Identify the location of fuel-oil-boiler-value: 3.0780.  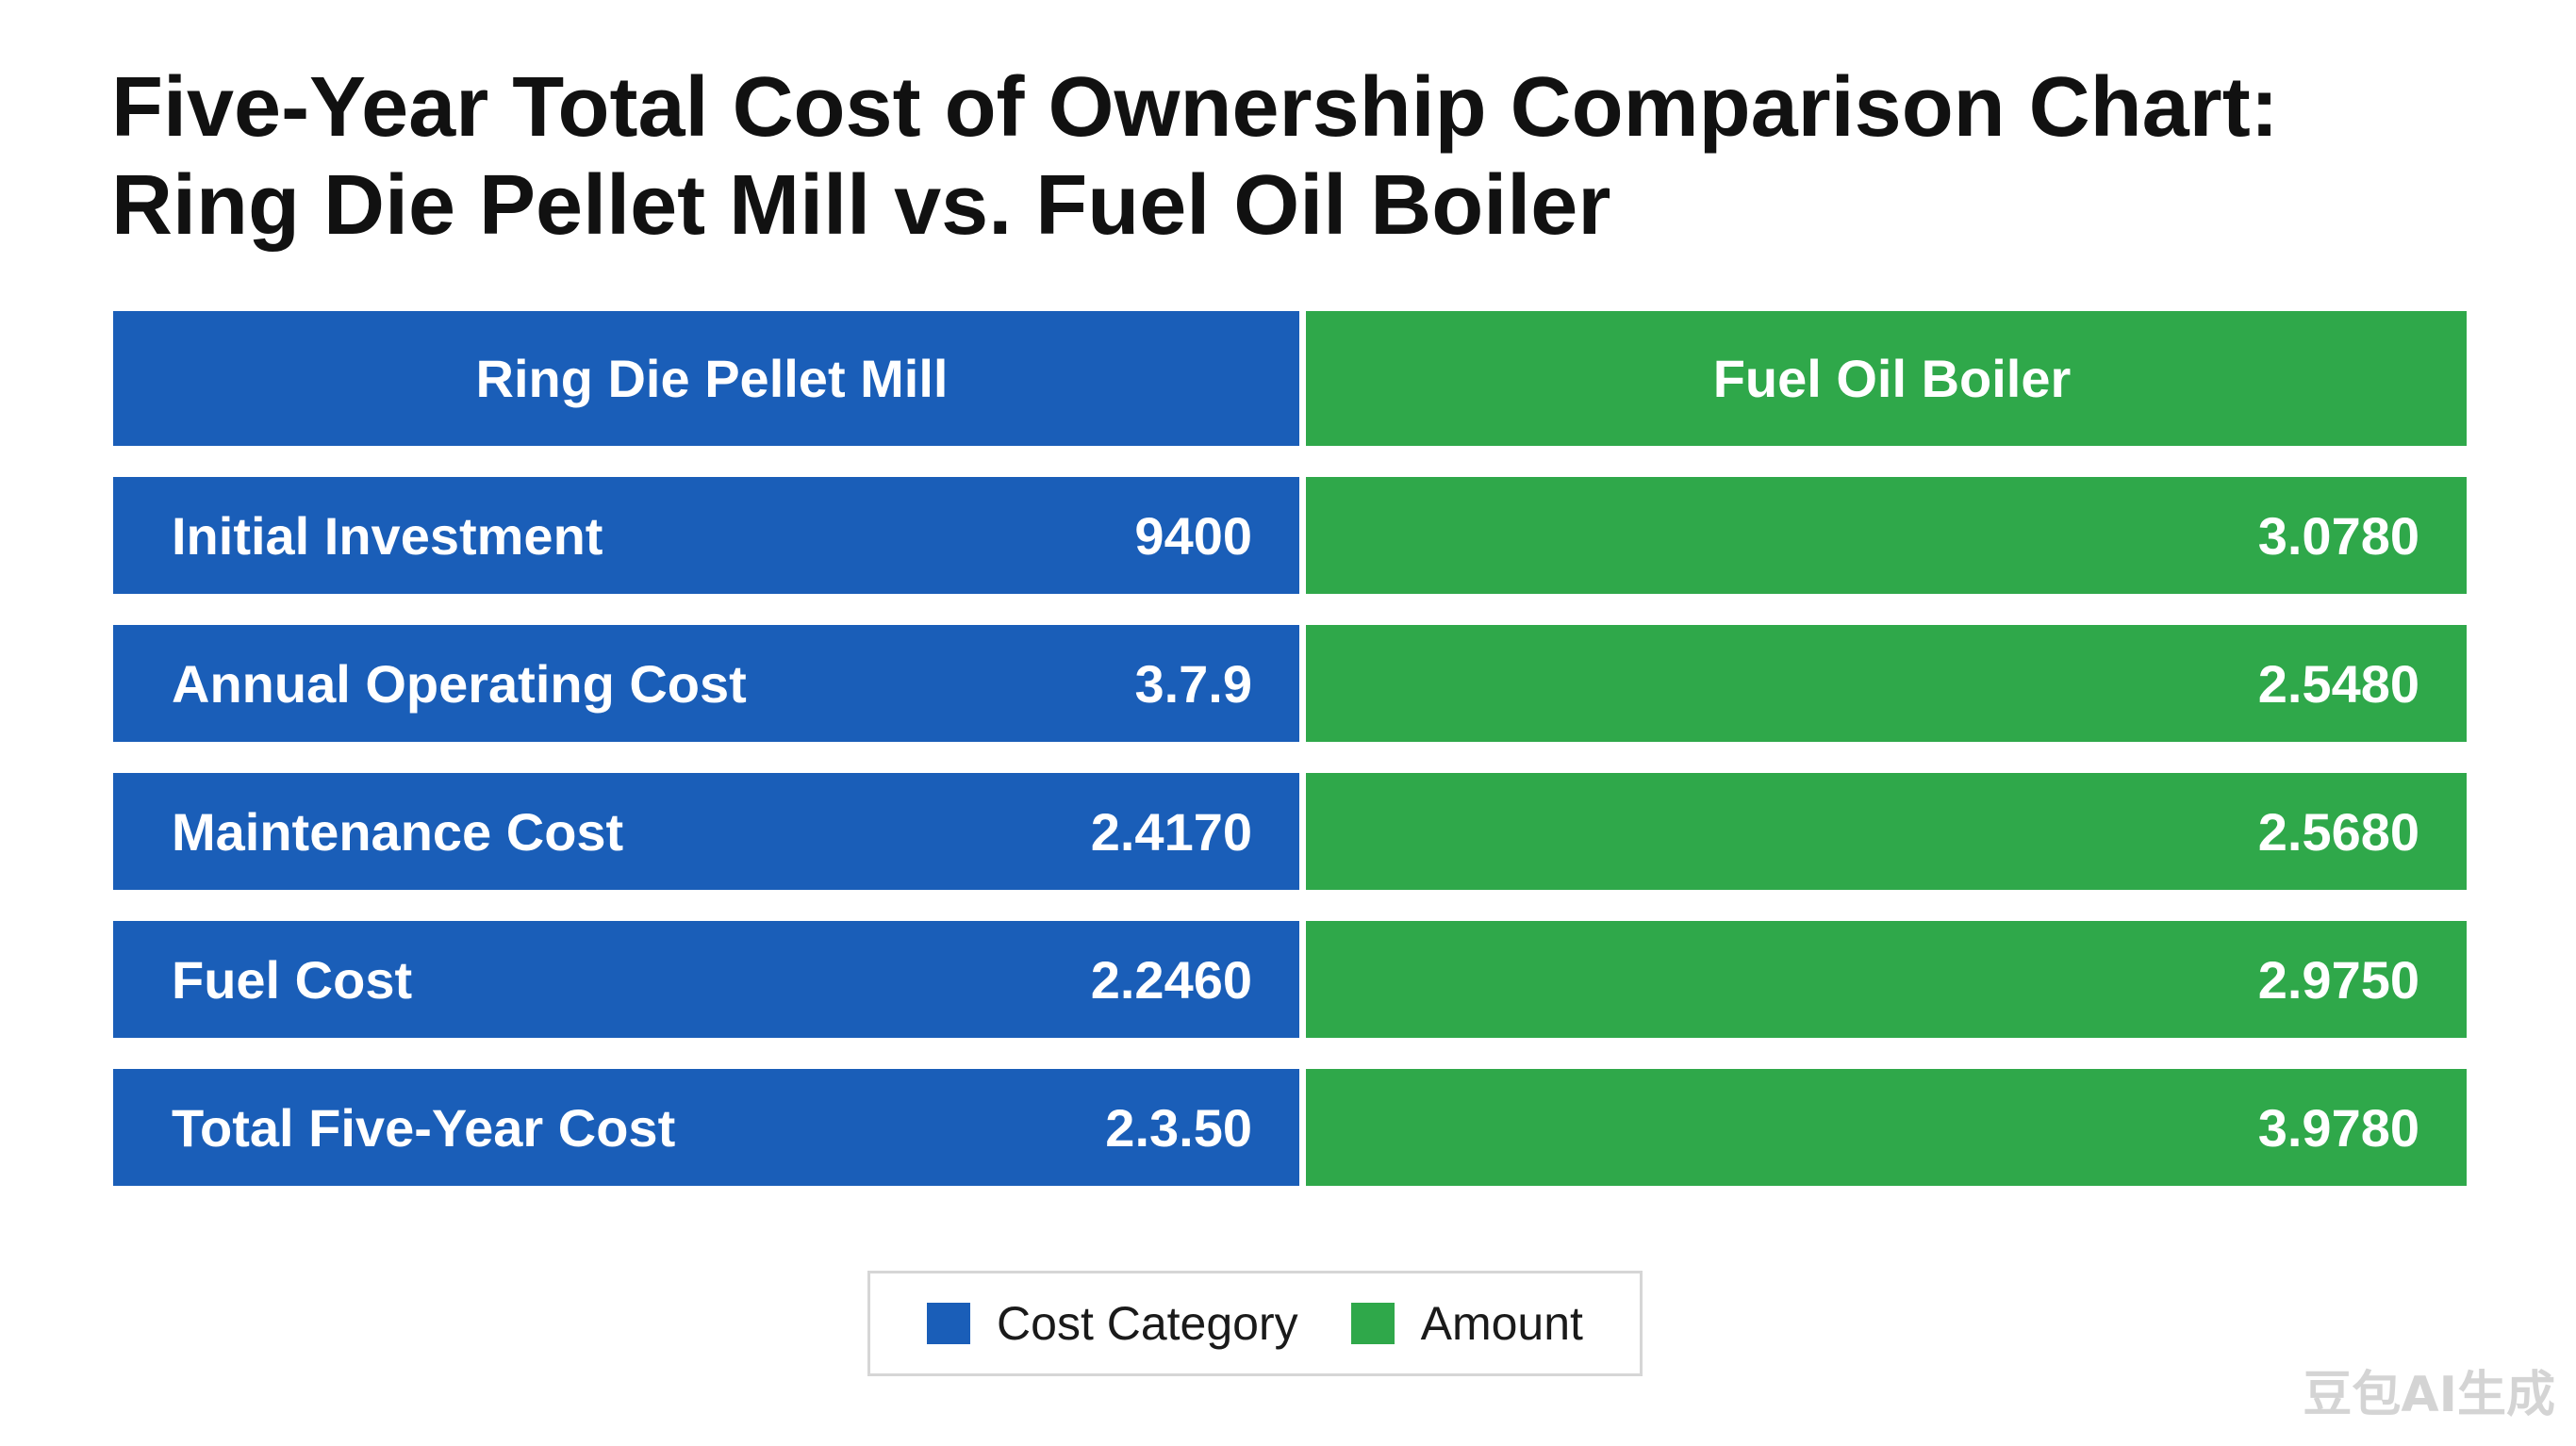
(2338, 535).